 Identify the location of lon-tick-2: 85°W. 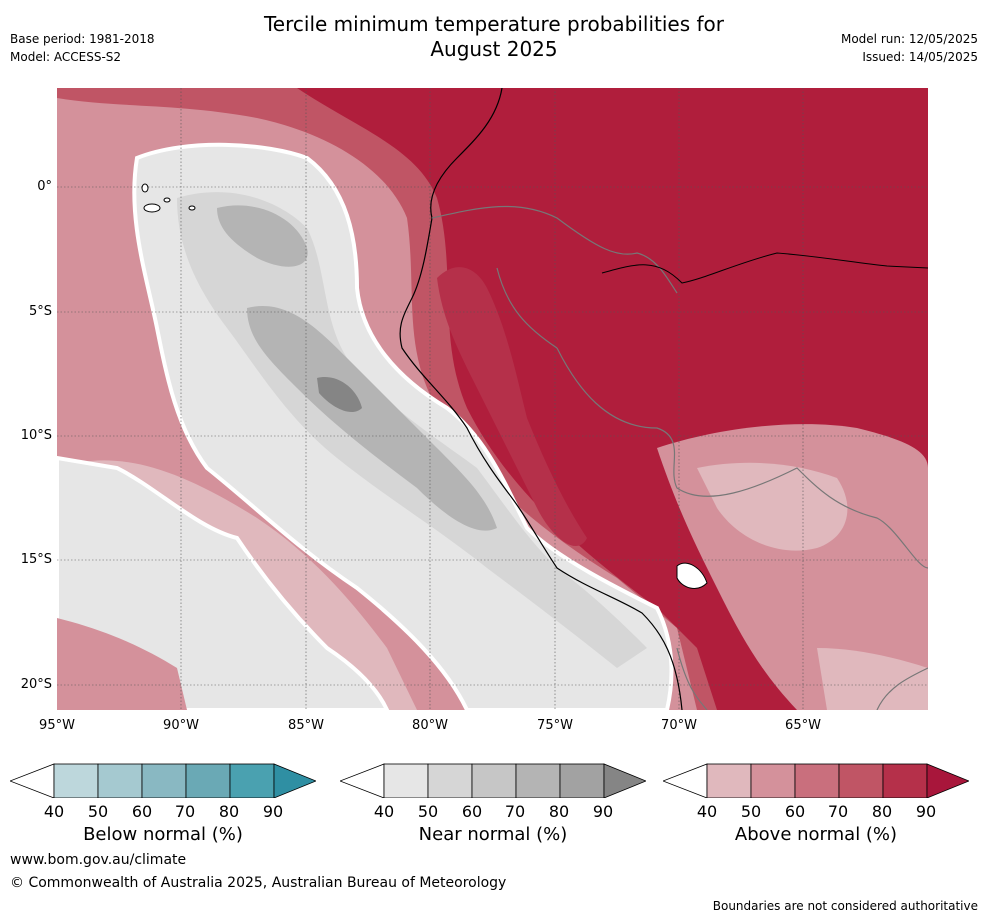
(306, 725).